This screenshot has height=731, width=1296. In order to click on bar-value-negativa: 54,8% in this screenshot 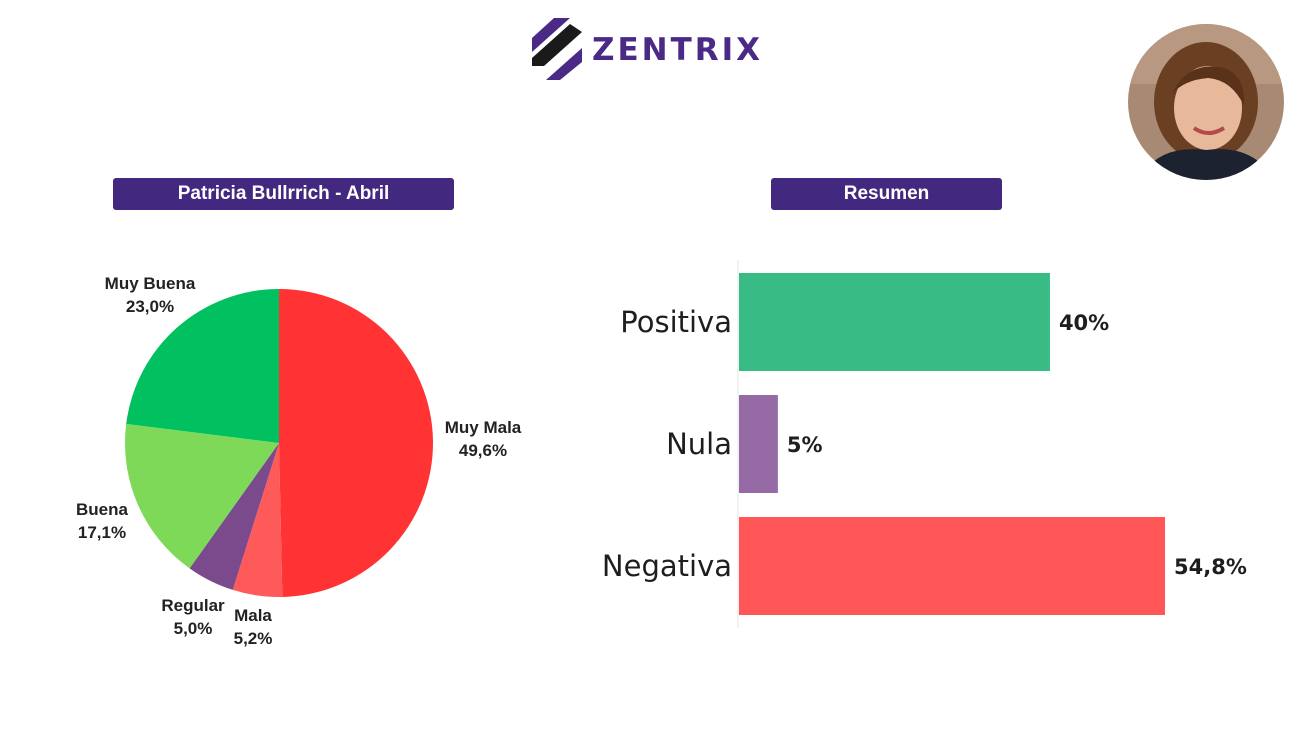, I will do `click(1210, 567)`.